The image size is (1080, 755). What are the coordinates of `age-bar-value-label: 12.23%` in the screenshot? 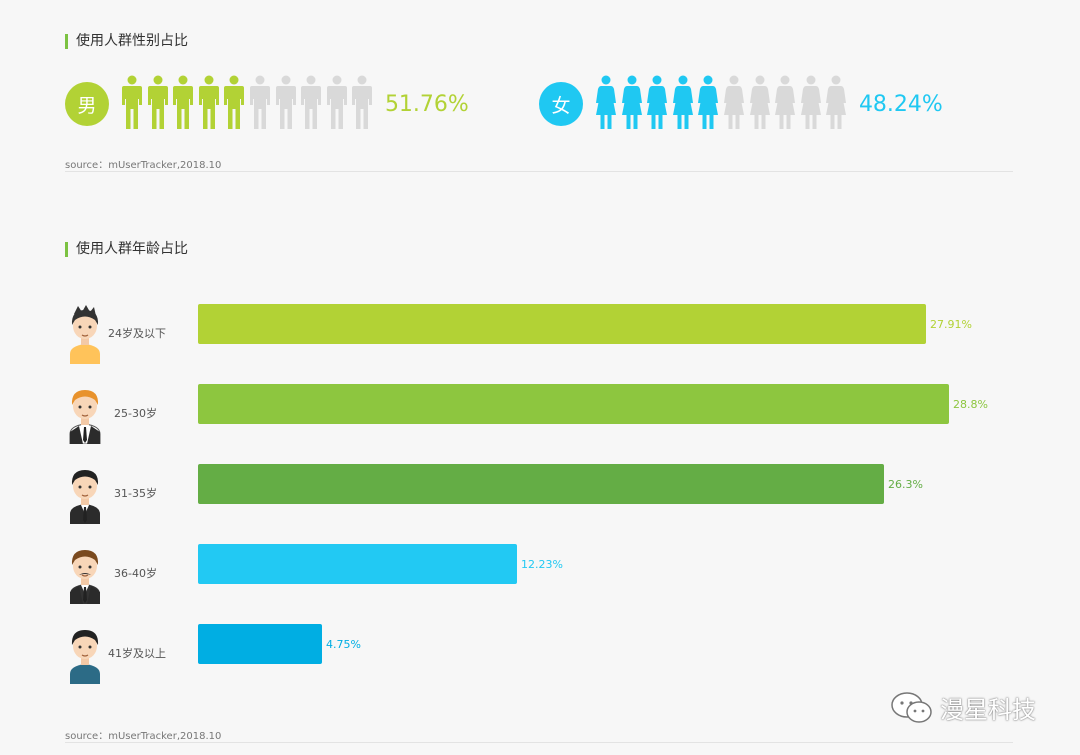 It's located at (542, 564).